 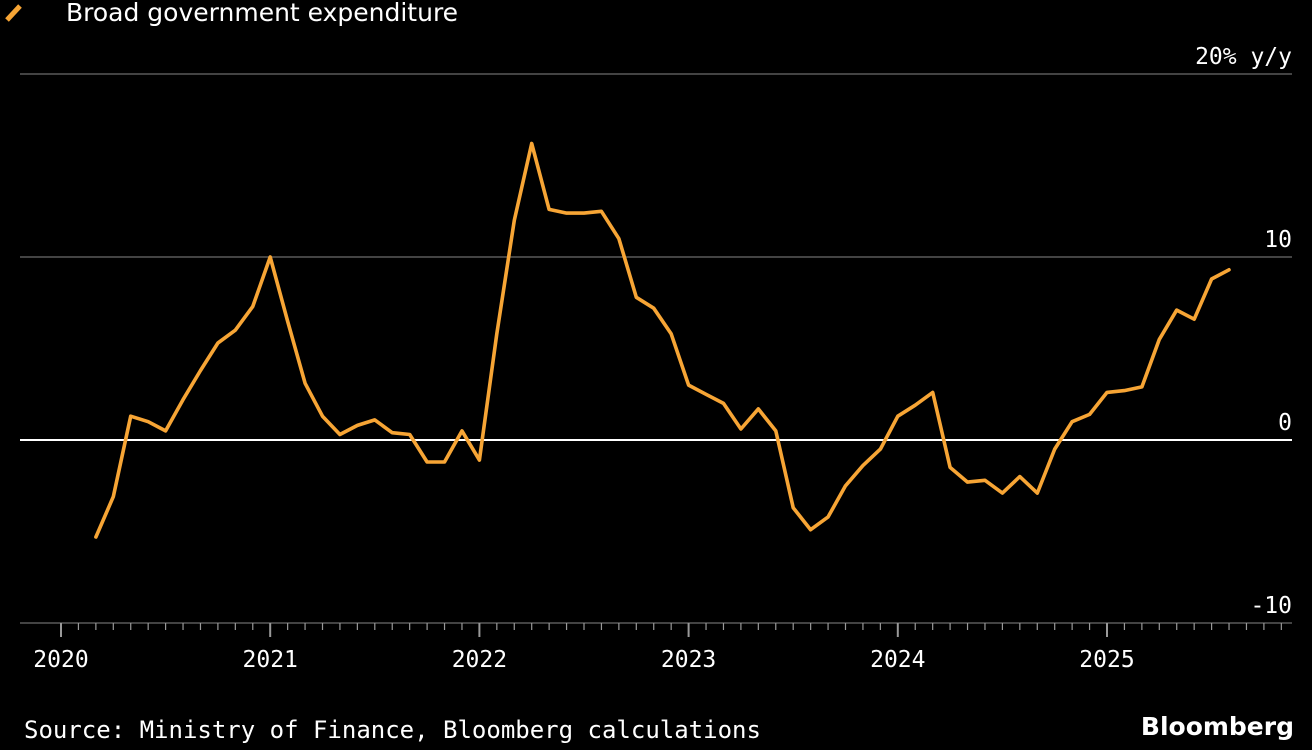 What do you see at coordinates (479, 660) in the screenshot?
I see `x-tick-label: 2022` at bounding box center [479, 660].